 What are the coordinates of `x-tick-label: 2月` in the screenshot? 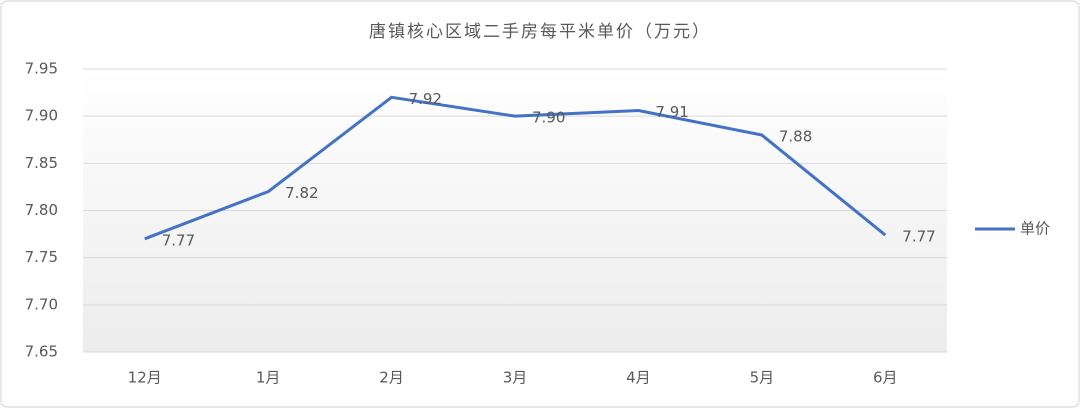 It's located at (391, 378).